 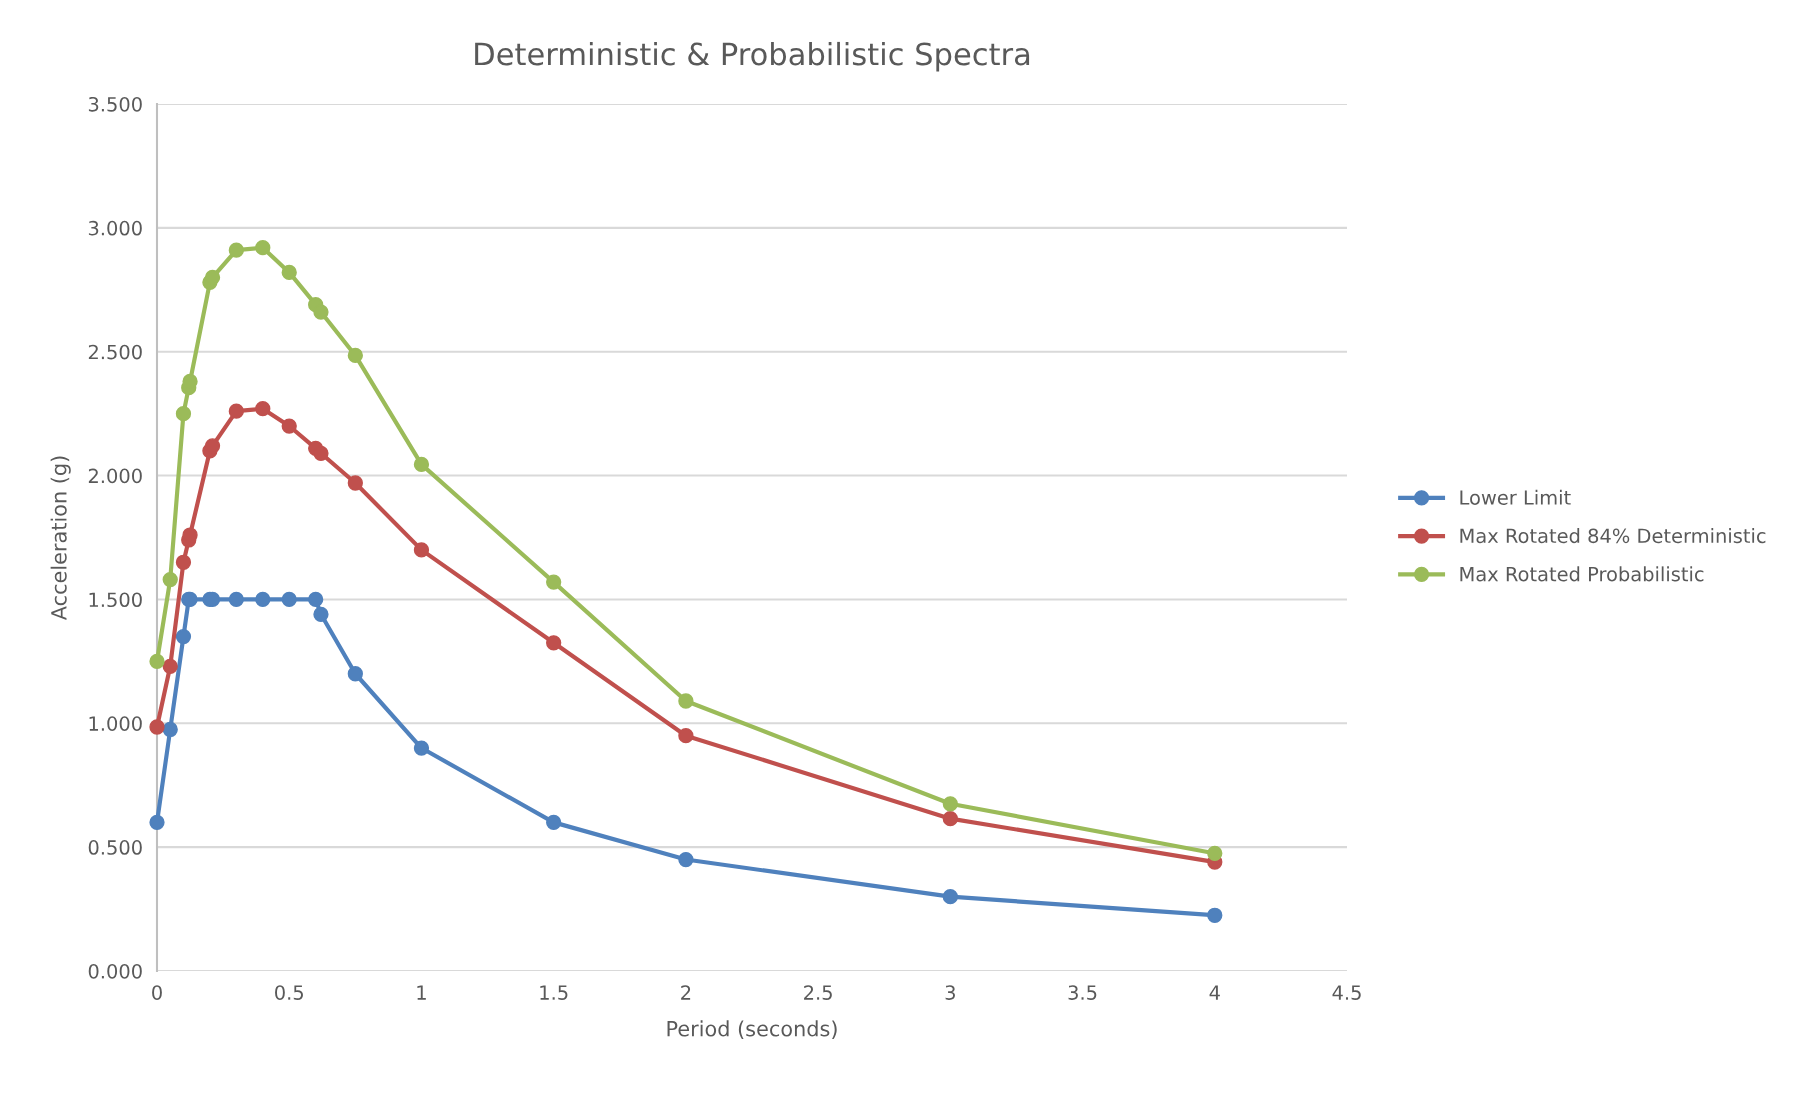 I want to click on legend-label: Max Rotated 84% Deterministic, so click(x=1613, y=536).